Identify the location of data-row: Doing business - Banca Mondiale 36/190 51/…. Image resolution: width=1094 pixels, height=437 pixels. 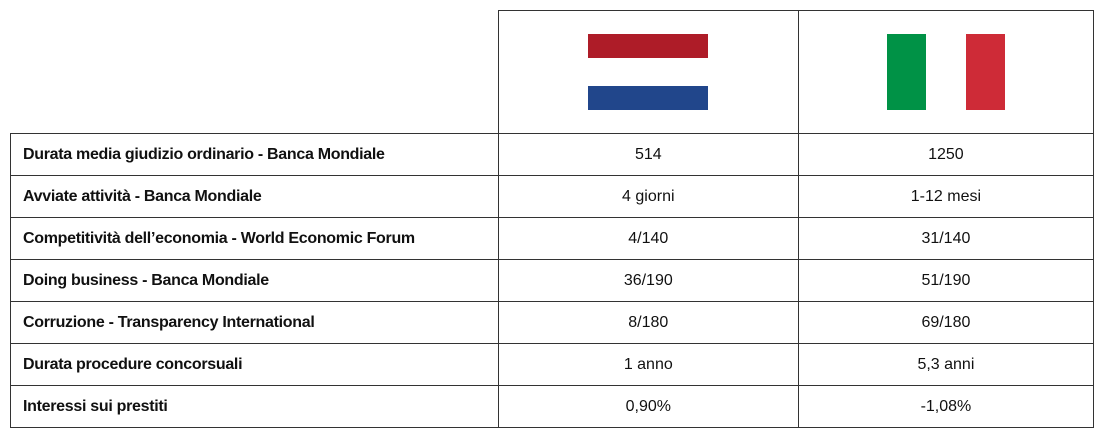
(552, 280).